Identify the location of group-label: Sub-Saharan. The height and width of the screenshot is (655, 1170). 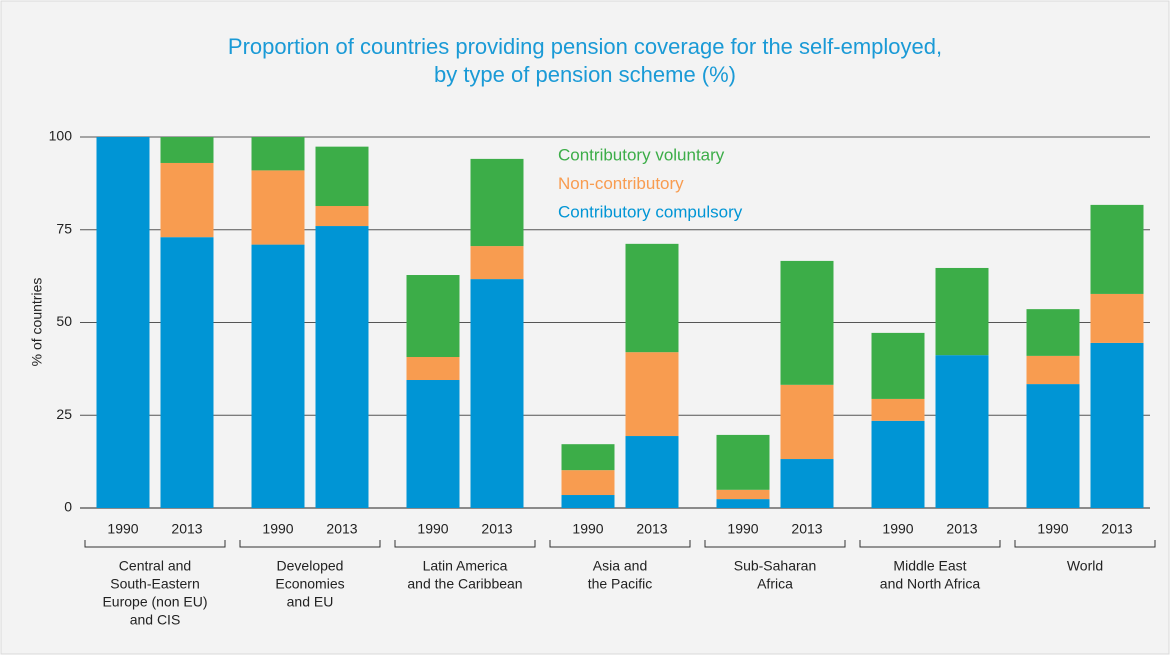
(775, 566).